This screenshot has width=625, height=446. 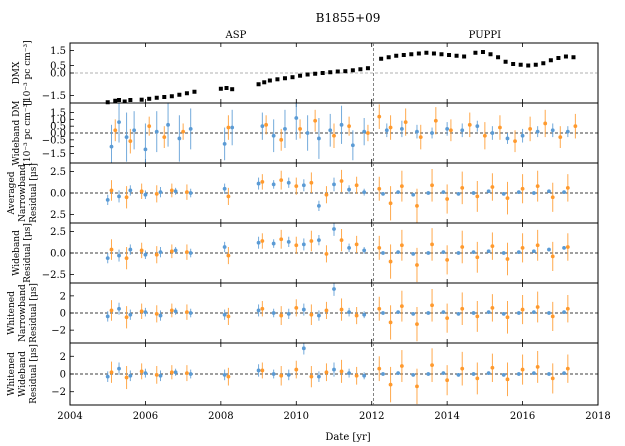 What do you see at coordinates (28, 253) in the screenshot?
I see `y-axis-label: Residual [μs]` at bounding box center [28, 253].